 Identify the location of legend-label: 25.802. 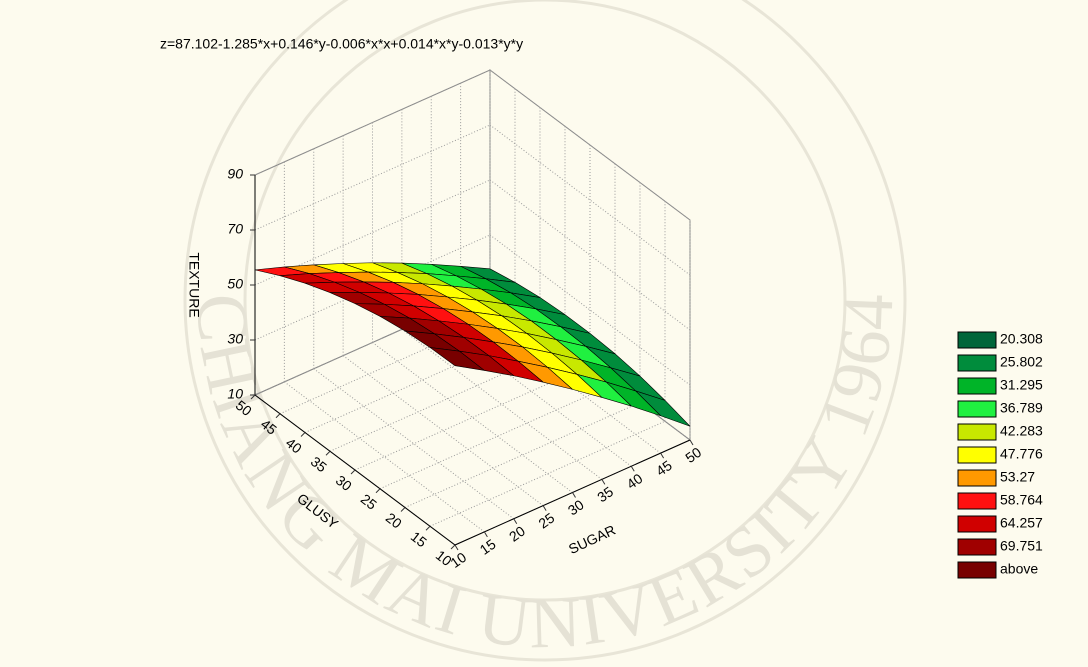
(1021, 362).